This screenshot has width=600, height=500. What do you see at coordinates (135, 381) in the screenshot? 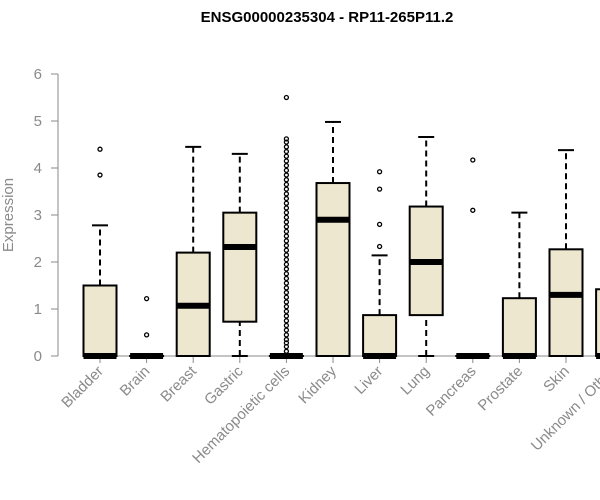
I see `x-tick-label: Brain` at bounding box center [135, 381].